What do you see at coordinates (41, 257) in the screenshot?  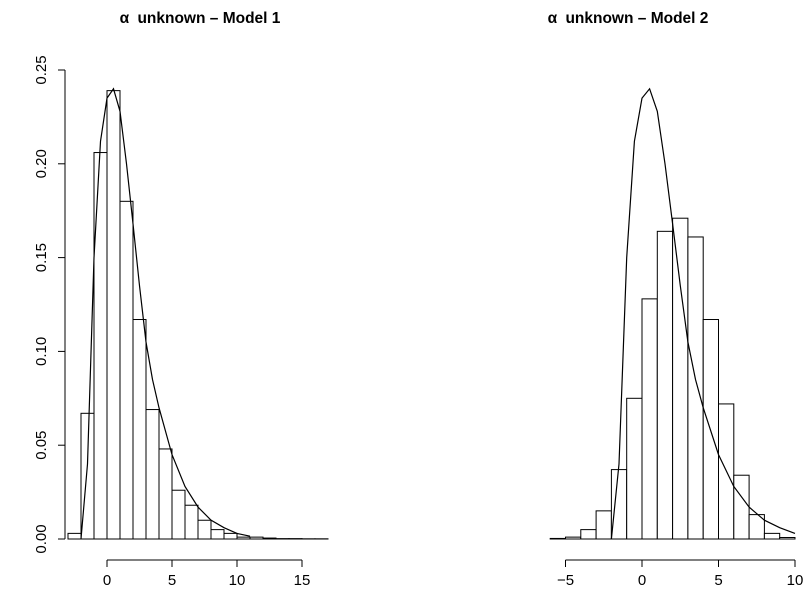 I see `left-y-tick-label: 0.15` at bounding box center [41, 257].